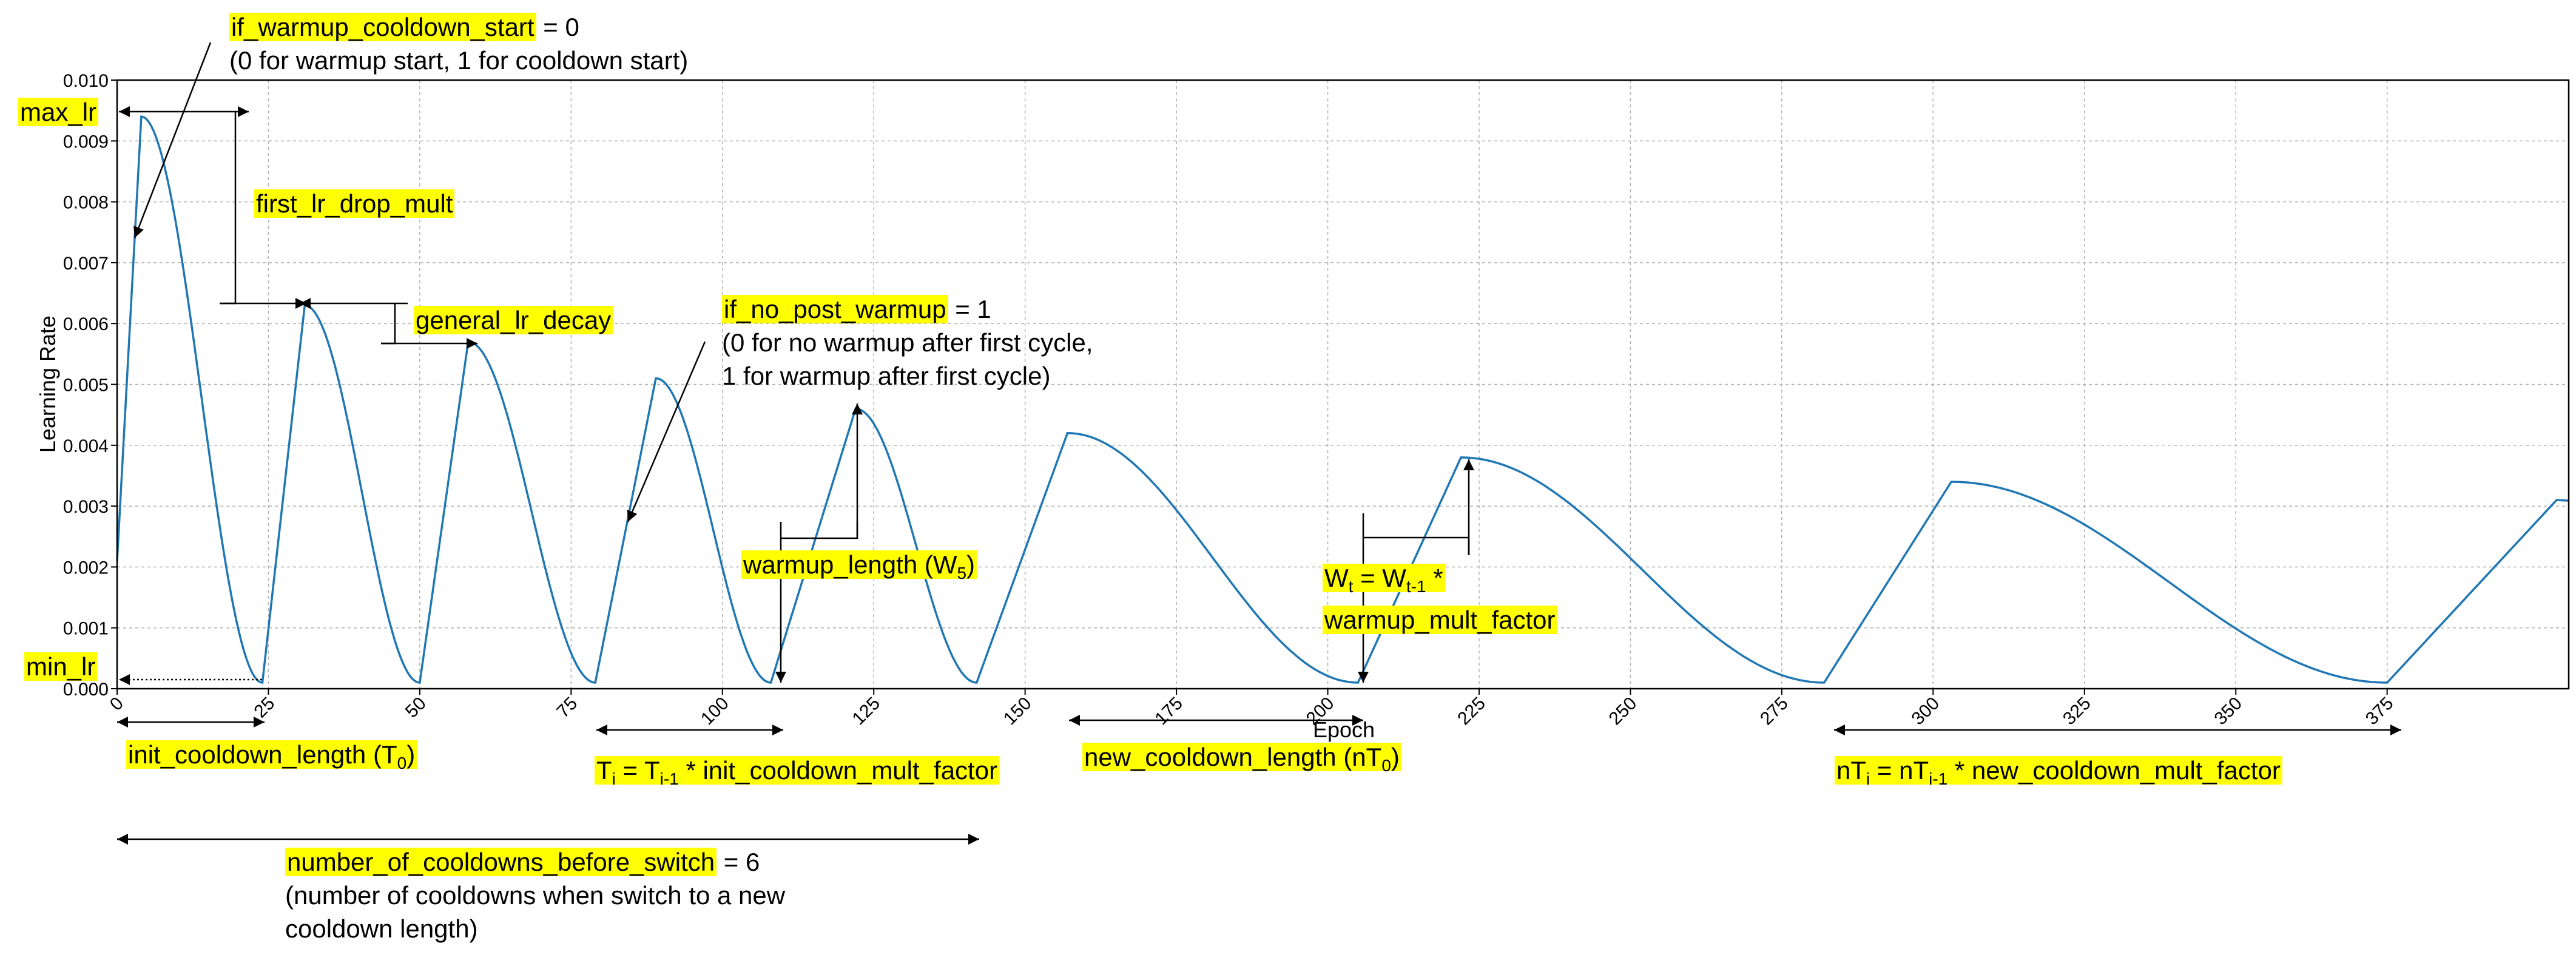 The height and width of the screenshot is (966, 2576). What do you see at coordinates (2380, 711) in the screenshot?
I see `x-tick-label: 375` at bounding box center [2380, 711].